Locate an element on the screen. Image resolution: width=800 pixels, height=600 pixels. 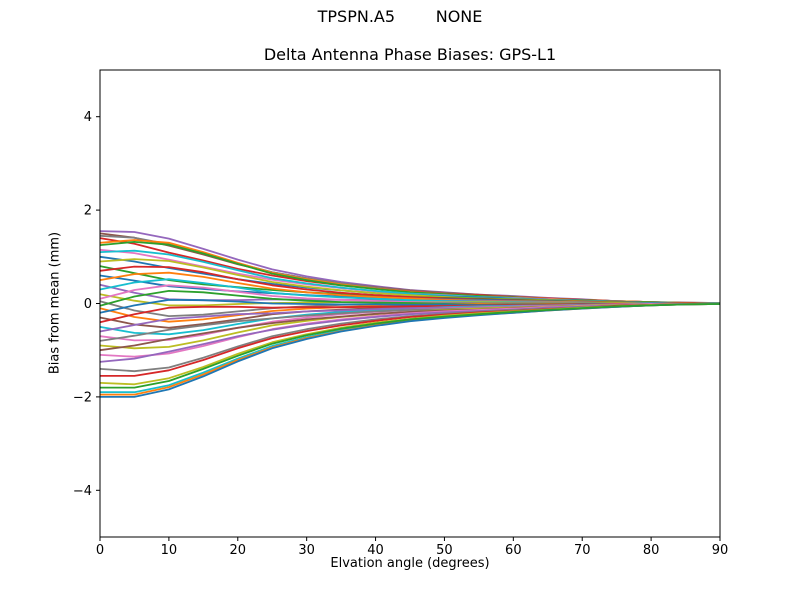
y-tick-label: 2 is located at coordinates (88, 211).